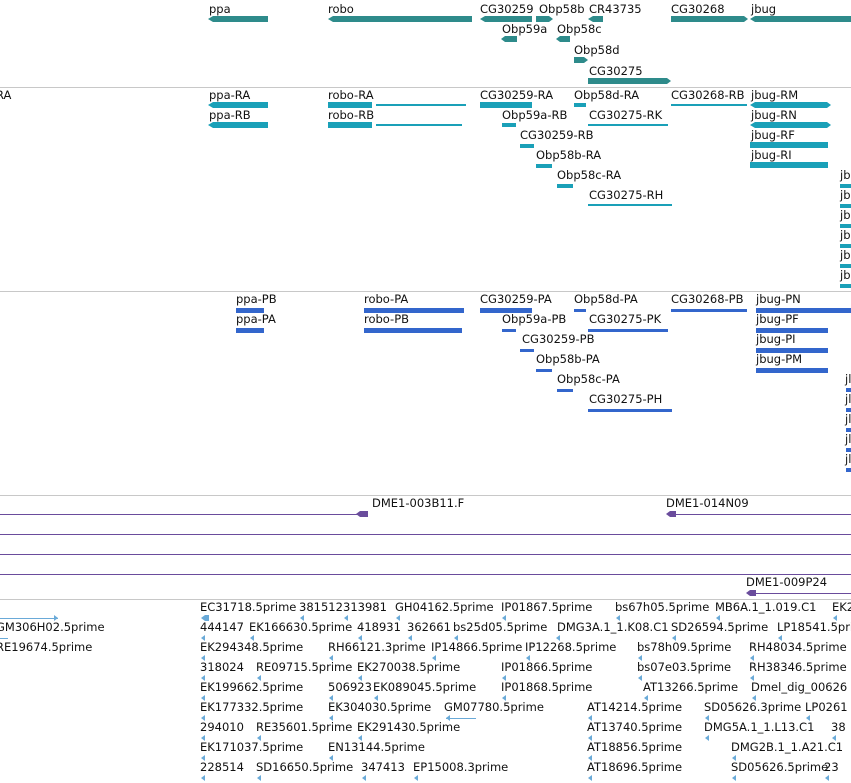 The height and width of the screenshot is (783, 851). Describe the element at coordinates (792, 330) in the screenshot. I see `protein-glyph-jbug-pf` at that location.